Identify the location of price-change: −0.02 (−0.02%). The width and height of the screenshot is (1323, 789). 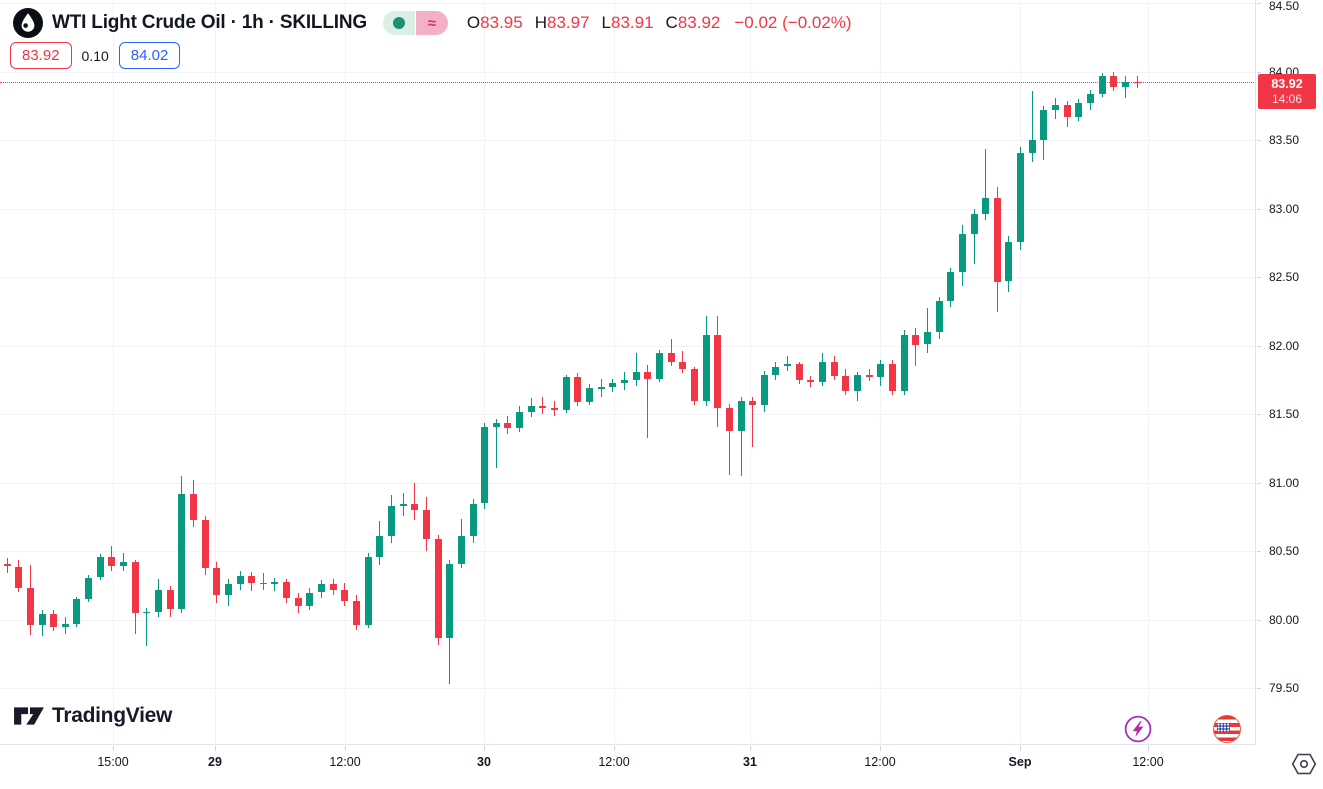
(793, 22).